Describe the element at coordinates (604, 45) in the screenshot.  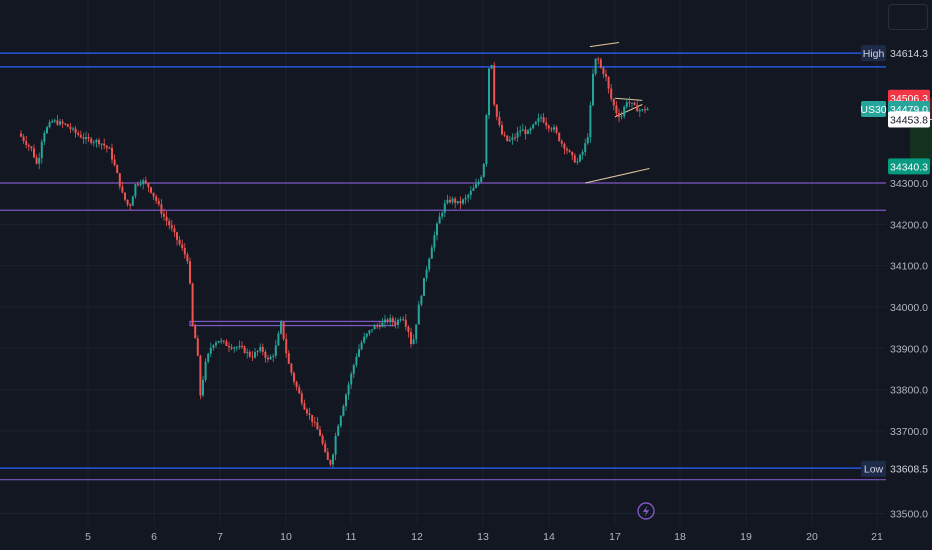
I see `channel-top-line` at that location.